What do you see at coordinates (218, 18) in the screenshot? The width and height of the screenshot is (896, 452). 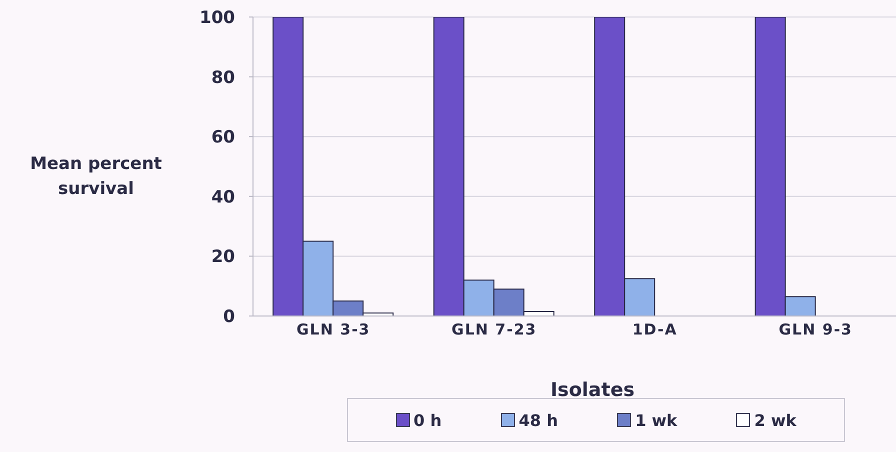 I see `y-tick-label: 100` at bounding box center [218, 18].